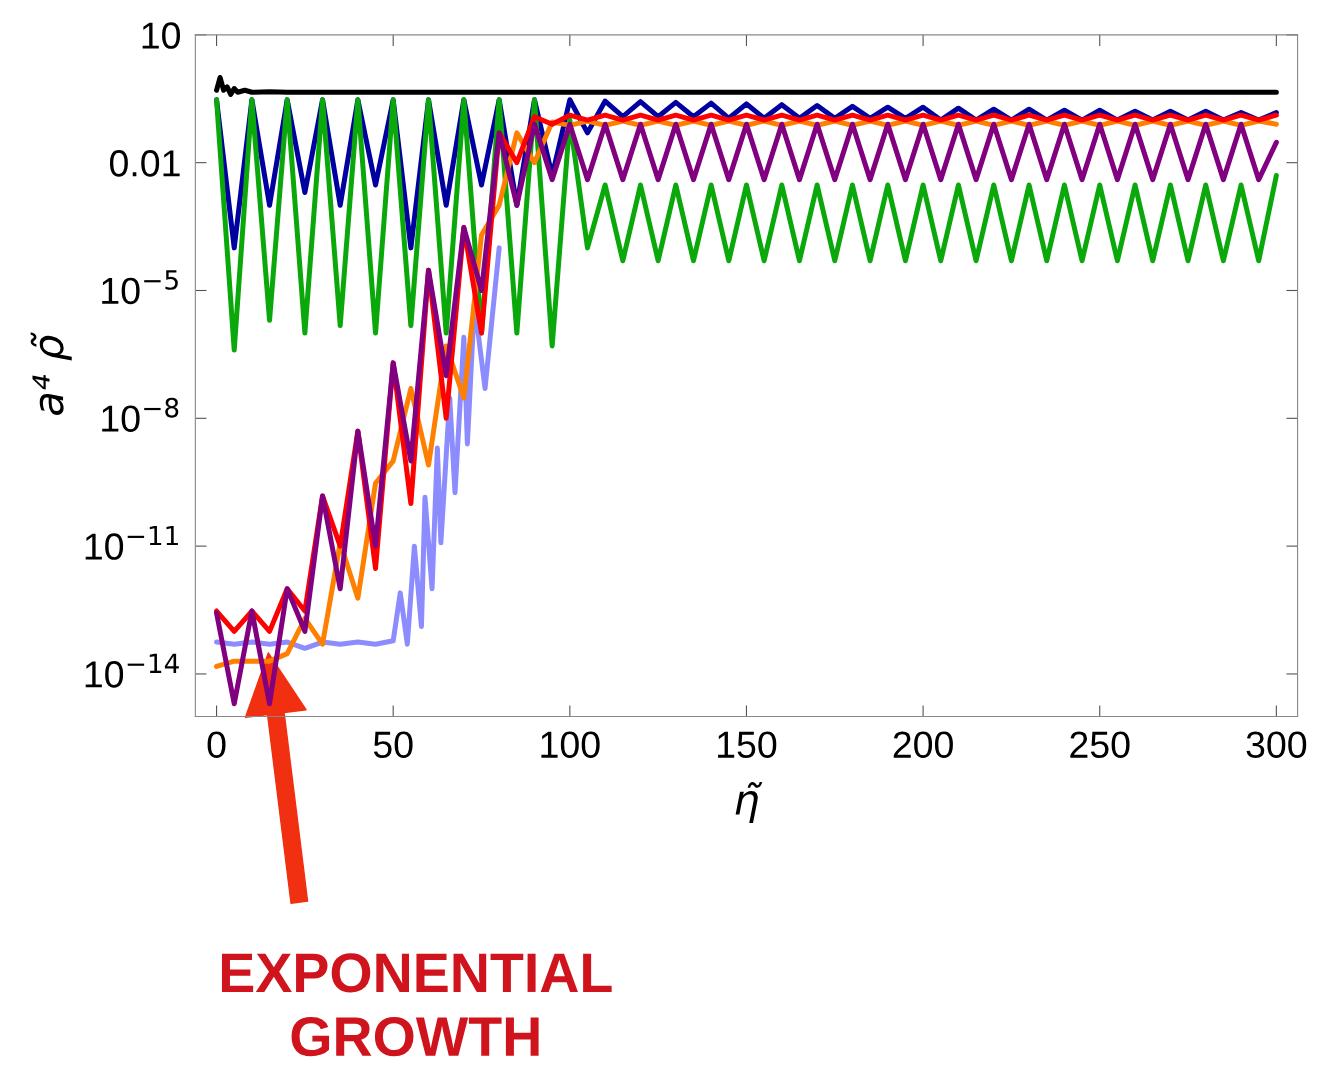  Describe the element at coordinates (144, 163) in the screenshot. I see `y-tick-label: 0.01` at that location.